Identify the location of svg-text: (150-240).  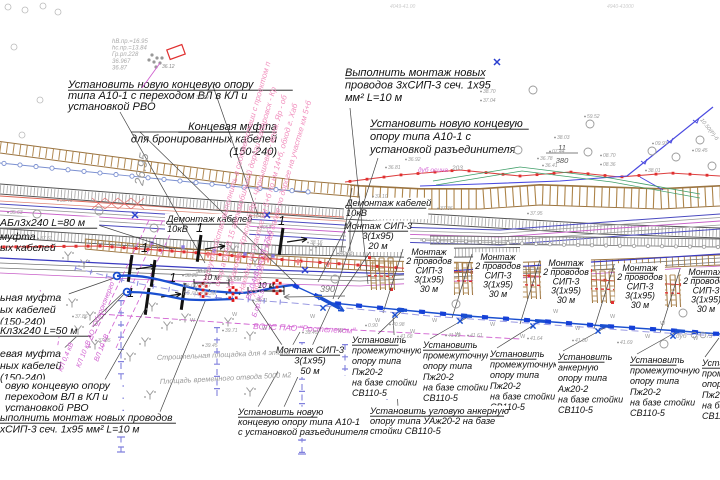
(253, 152).